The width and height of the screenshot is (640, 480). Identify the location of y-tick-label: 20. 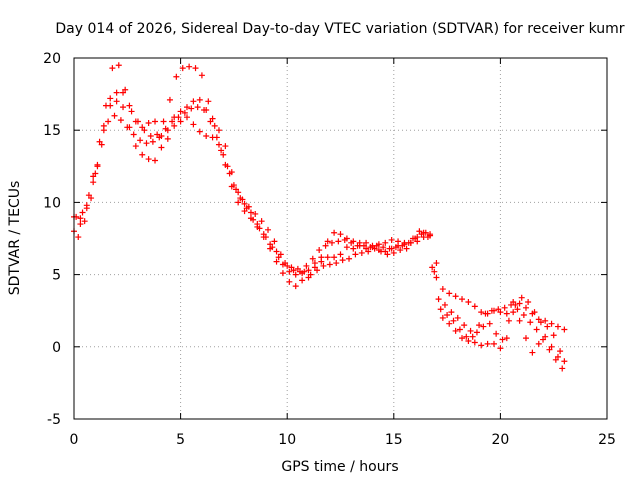
(52, 59).